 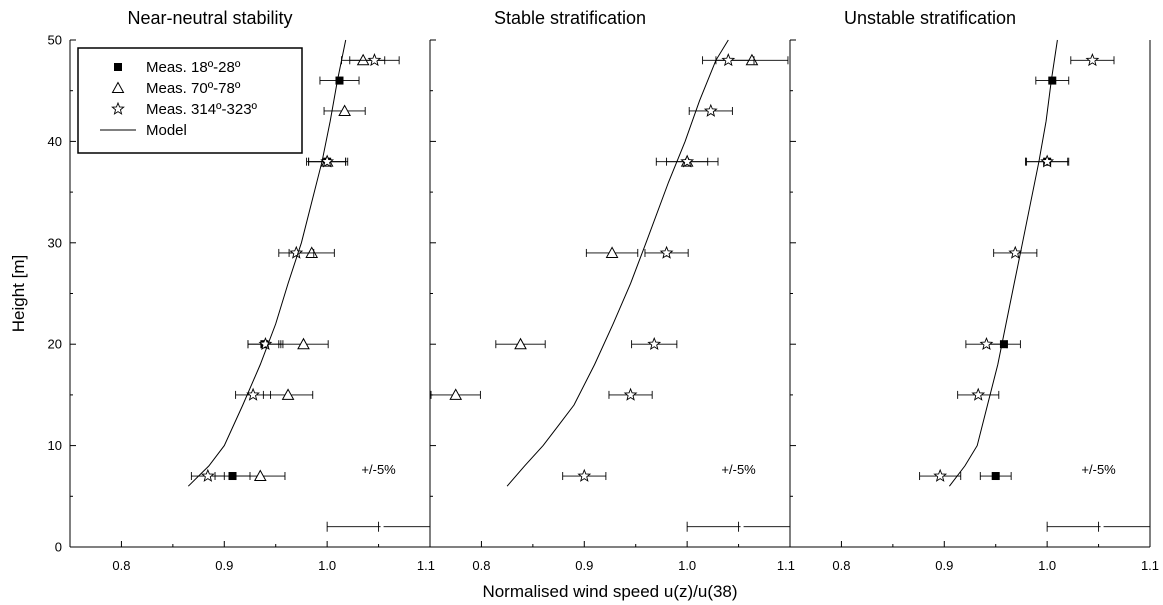 I want to click on panel-title: Stable stratification, so click(x=570, y=18).